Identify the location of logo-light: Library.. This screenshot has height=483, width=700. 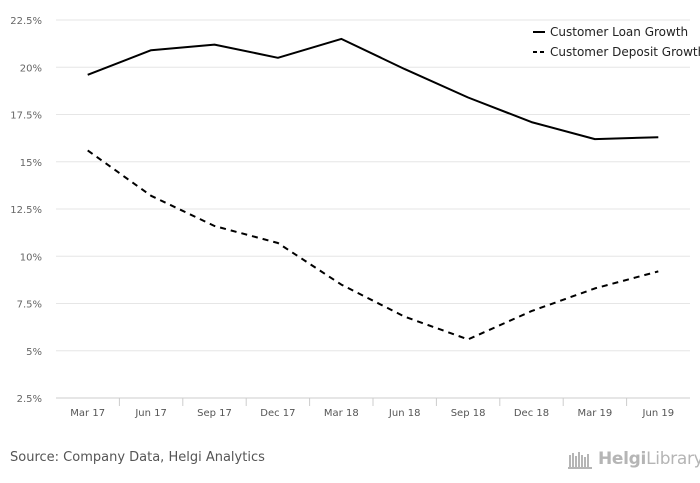
(673, 459).